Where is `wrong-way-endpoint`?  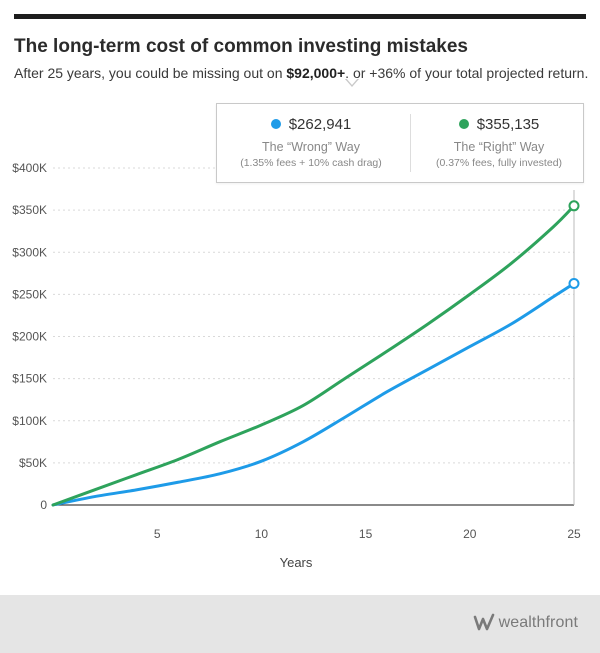
wrong-way-endpoint is located at coordinates (574, 283).